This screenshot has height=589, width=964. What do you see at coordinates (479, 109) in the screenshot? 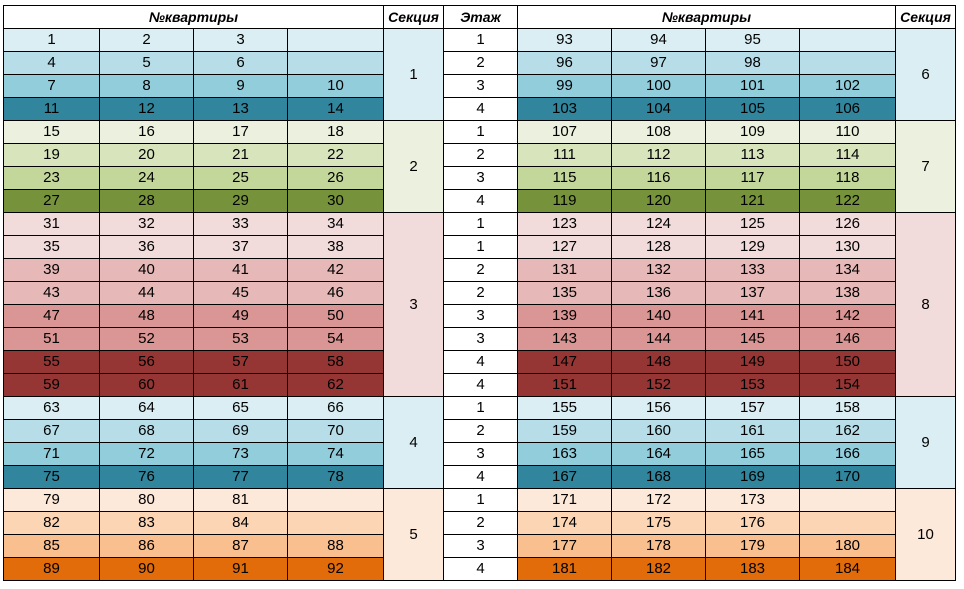
I see `table-row: 11 12 13 14 4 103 104 105 106` at bounding box center [479, 109].